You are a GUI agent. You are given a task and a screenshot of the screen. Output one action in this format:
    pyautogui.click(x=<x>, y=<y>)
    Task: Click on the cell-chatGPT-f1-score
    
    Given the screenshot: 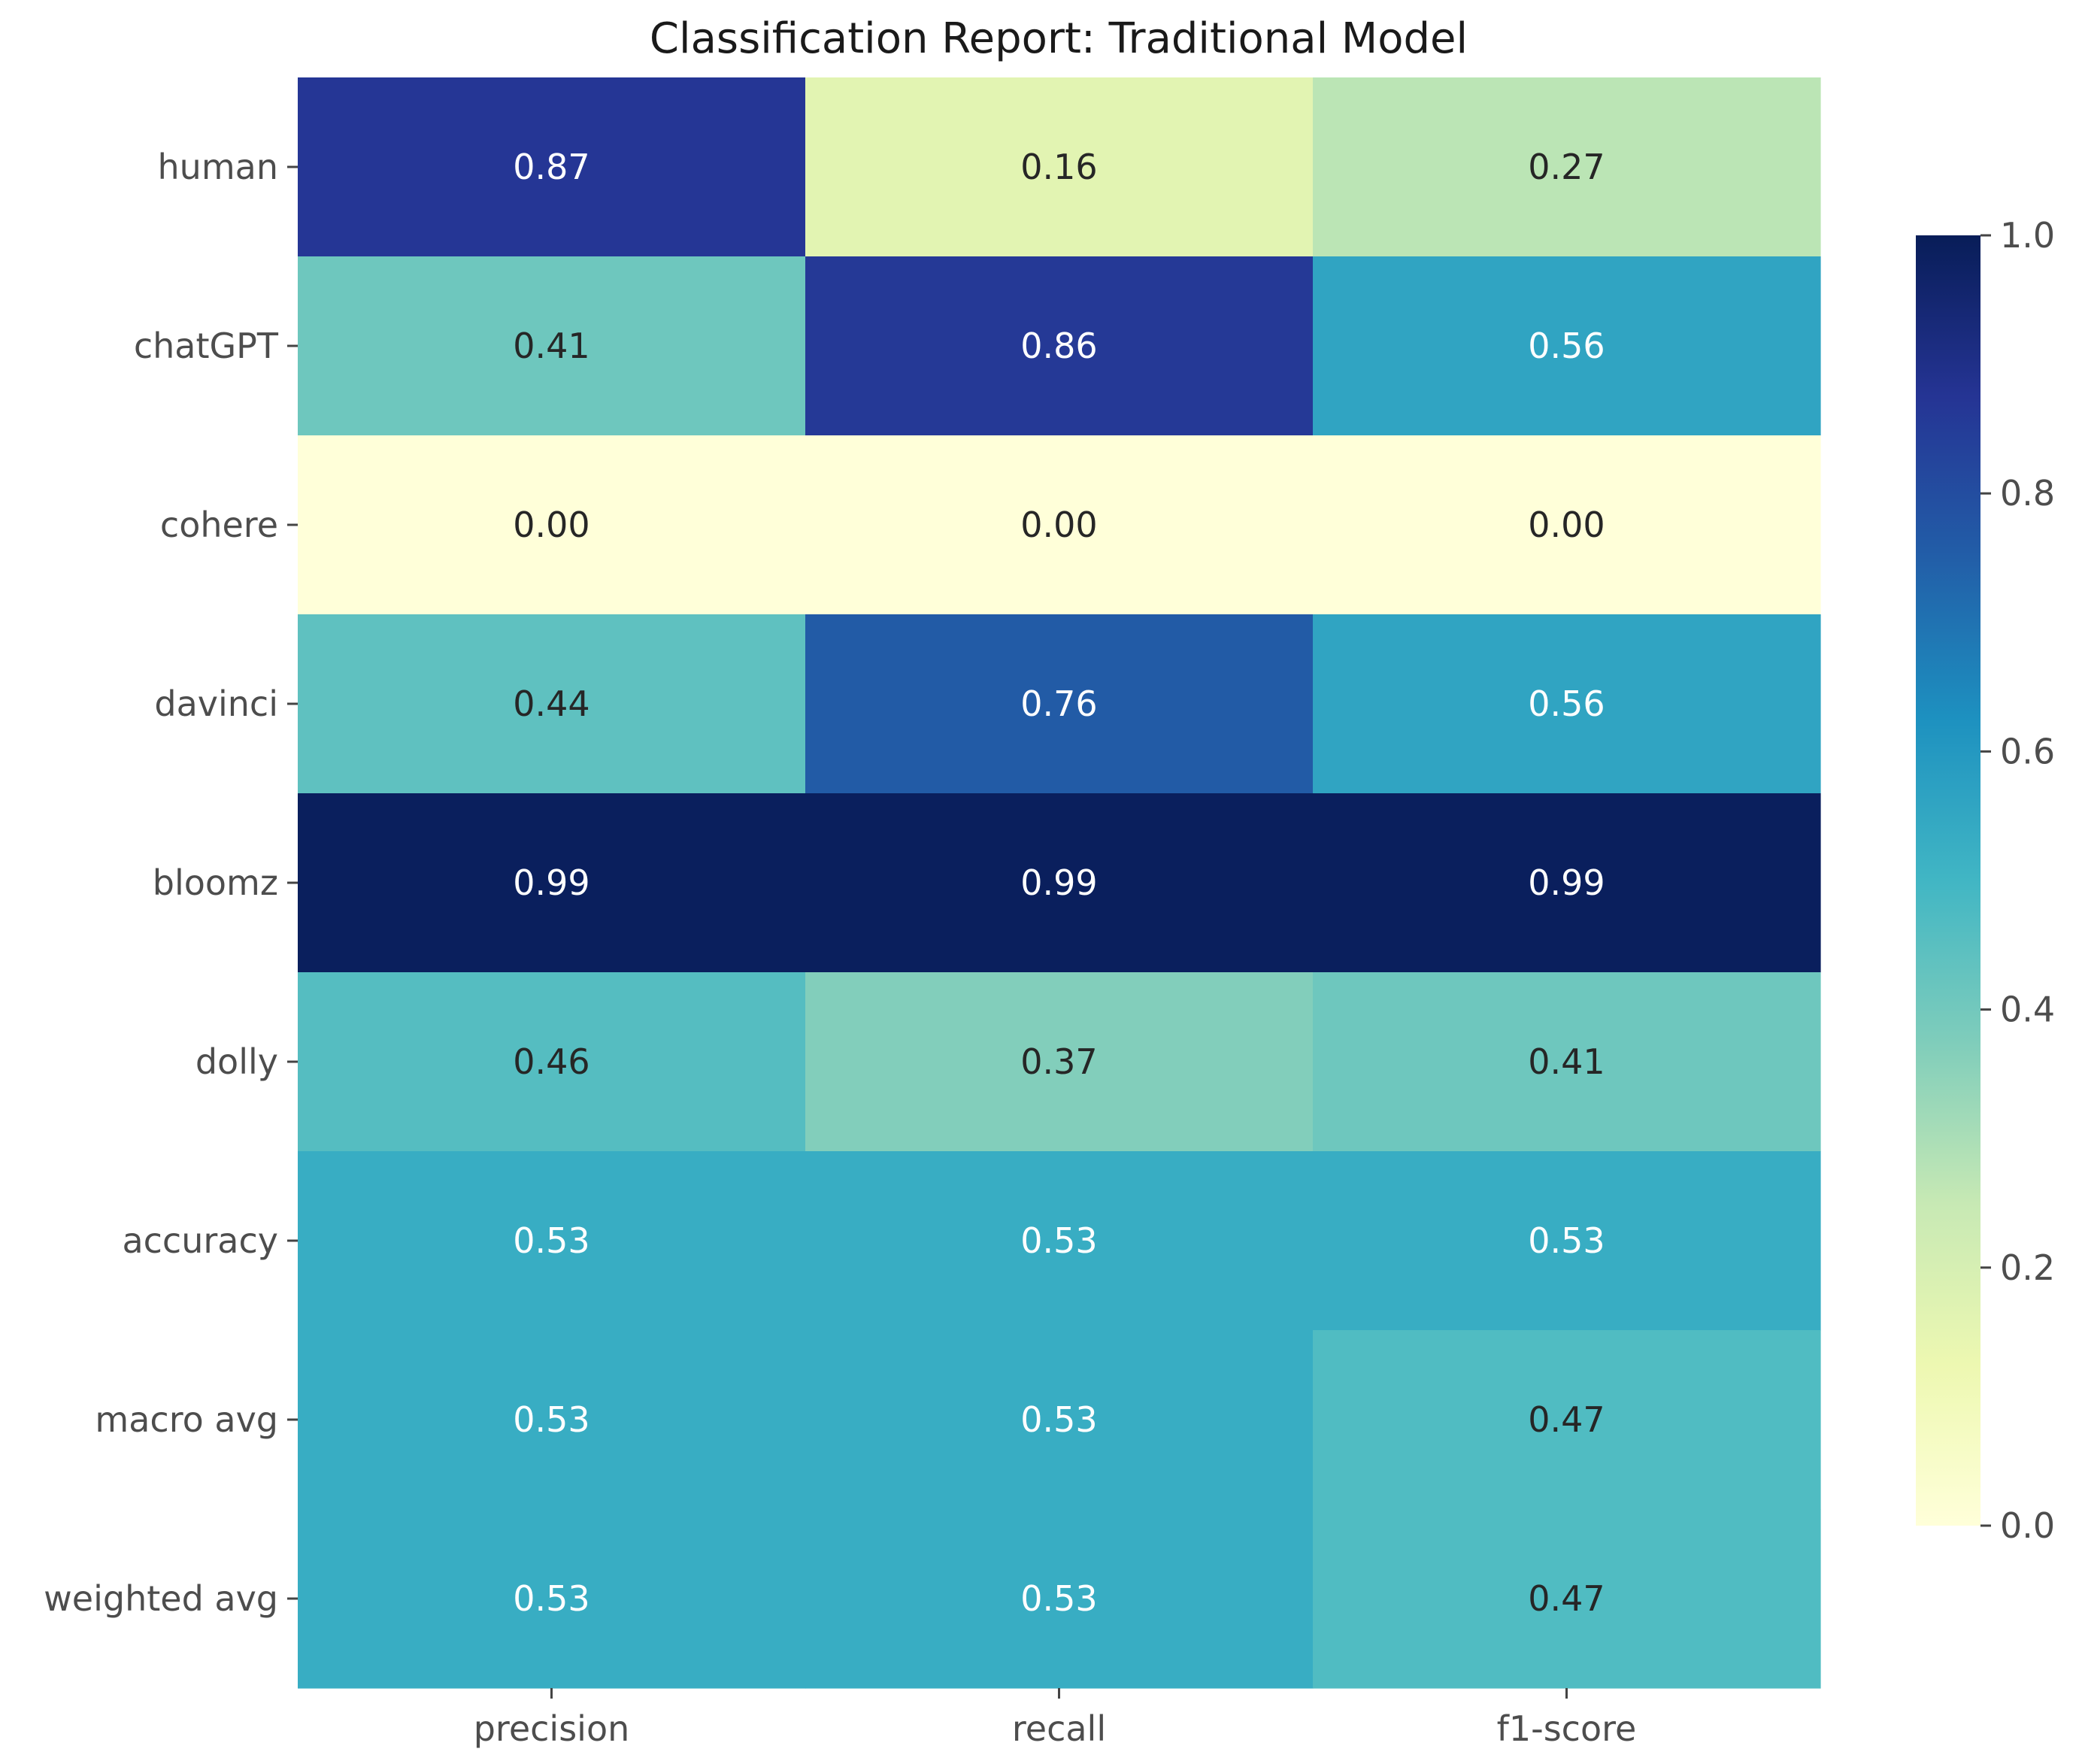 What is the action you would take?
    pyautogui.click(x=1567, y=346)
    